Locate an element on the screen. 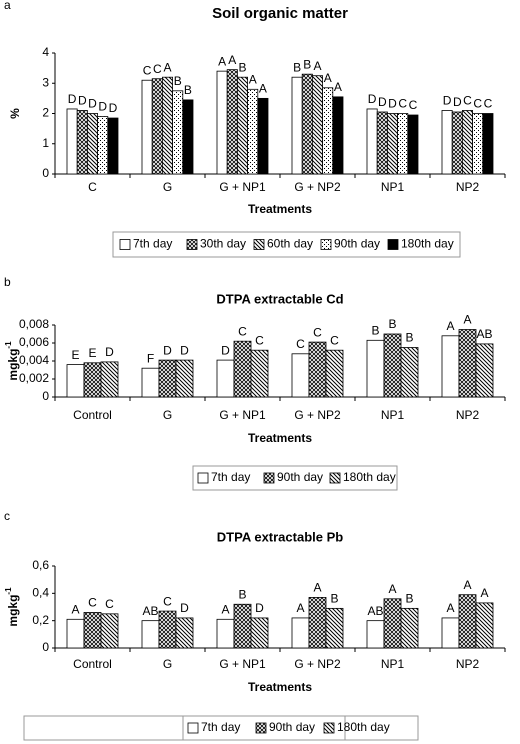 This screenshot has height=744, width=520. y-tick-label: 0,004 is located at coordinates (34, 360).